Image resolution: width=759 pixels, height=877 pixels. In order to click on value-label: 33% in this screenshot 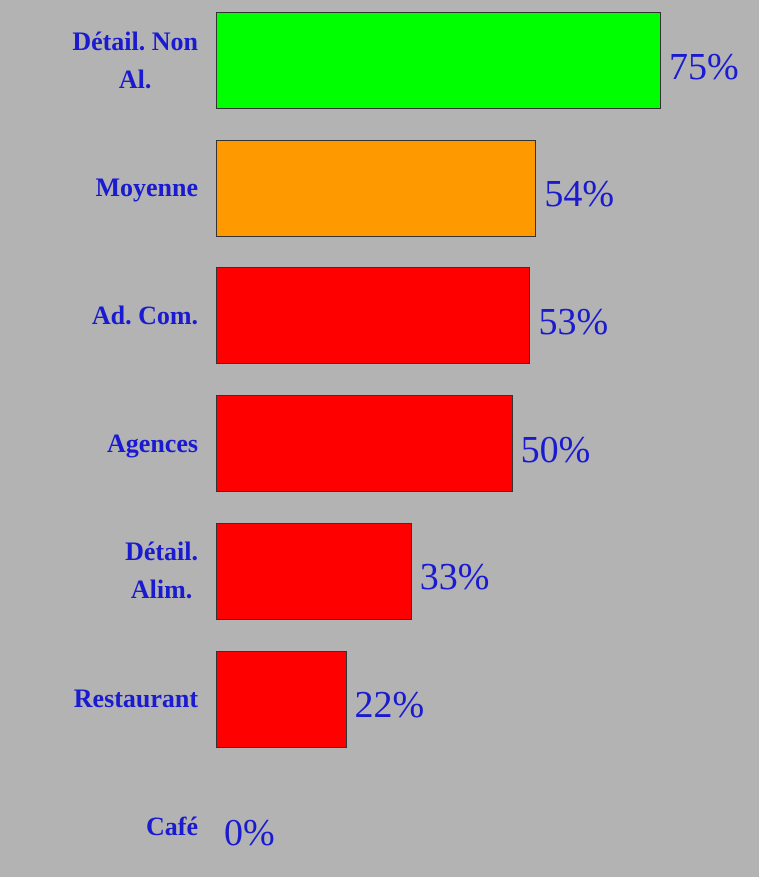, I will do `click(454, 577)`.